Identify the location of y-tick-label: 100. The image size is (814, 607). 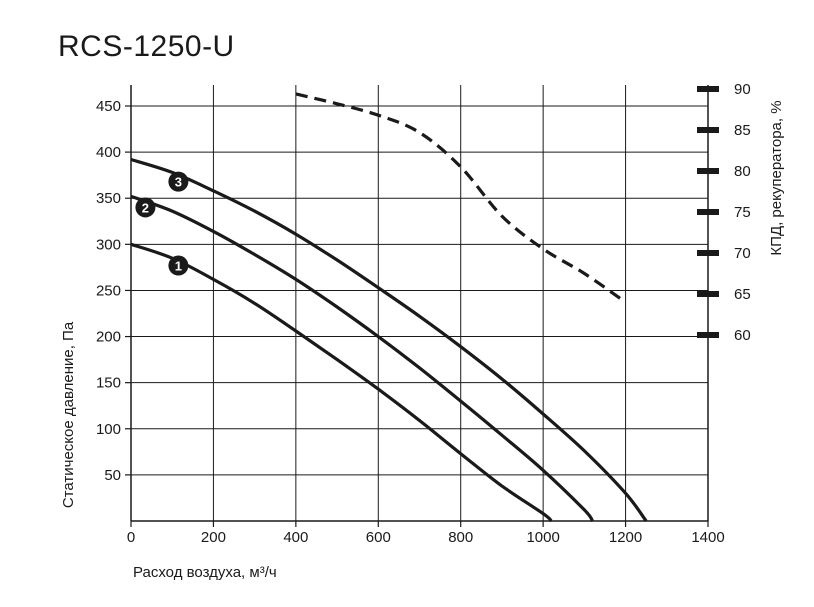
(108, 429).